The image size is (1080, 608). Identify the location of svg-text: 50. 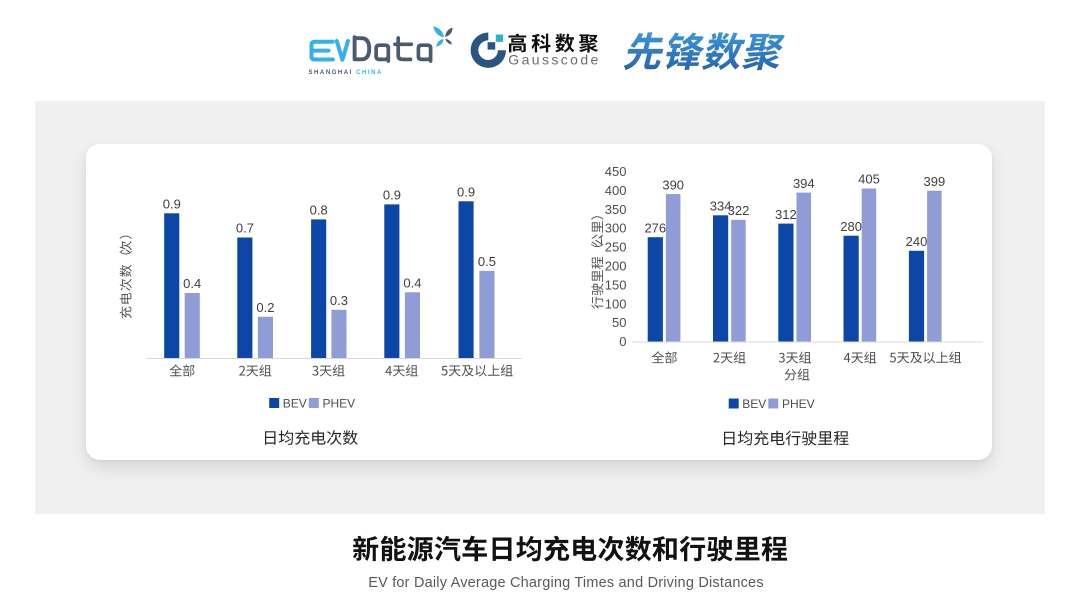
(619, 322).